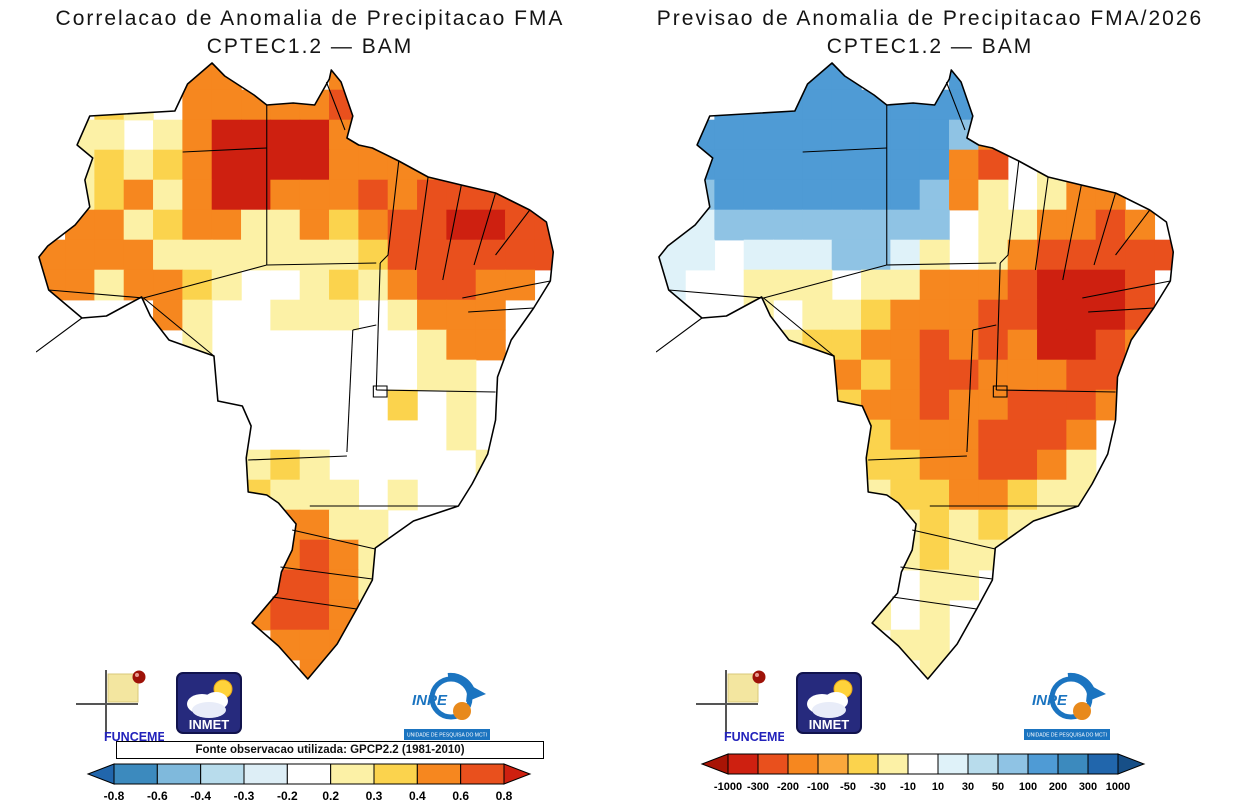 The height and width of the screenshot is (802, 1240). I want to click on svg-text: -200, so click(788, 787).